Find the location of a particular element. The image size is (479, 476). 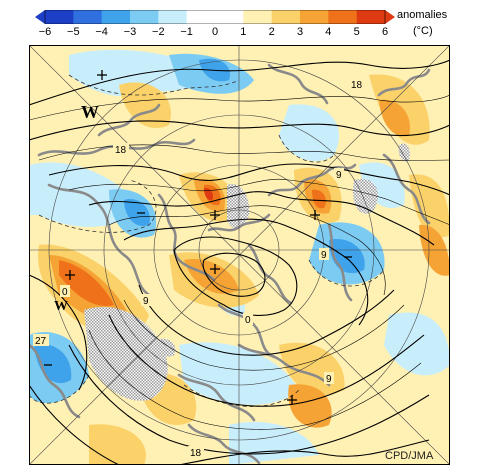

hatched-area-greenland is located at coordinates (238, 207).